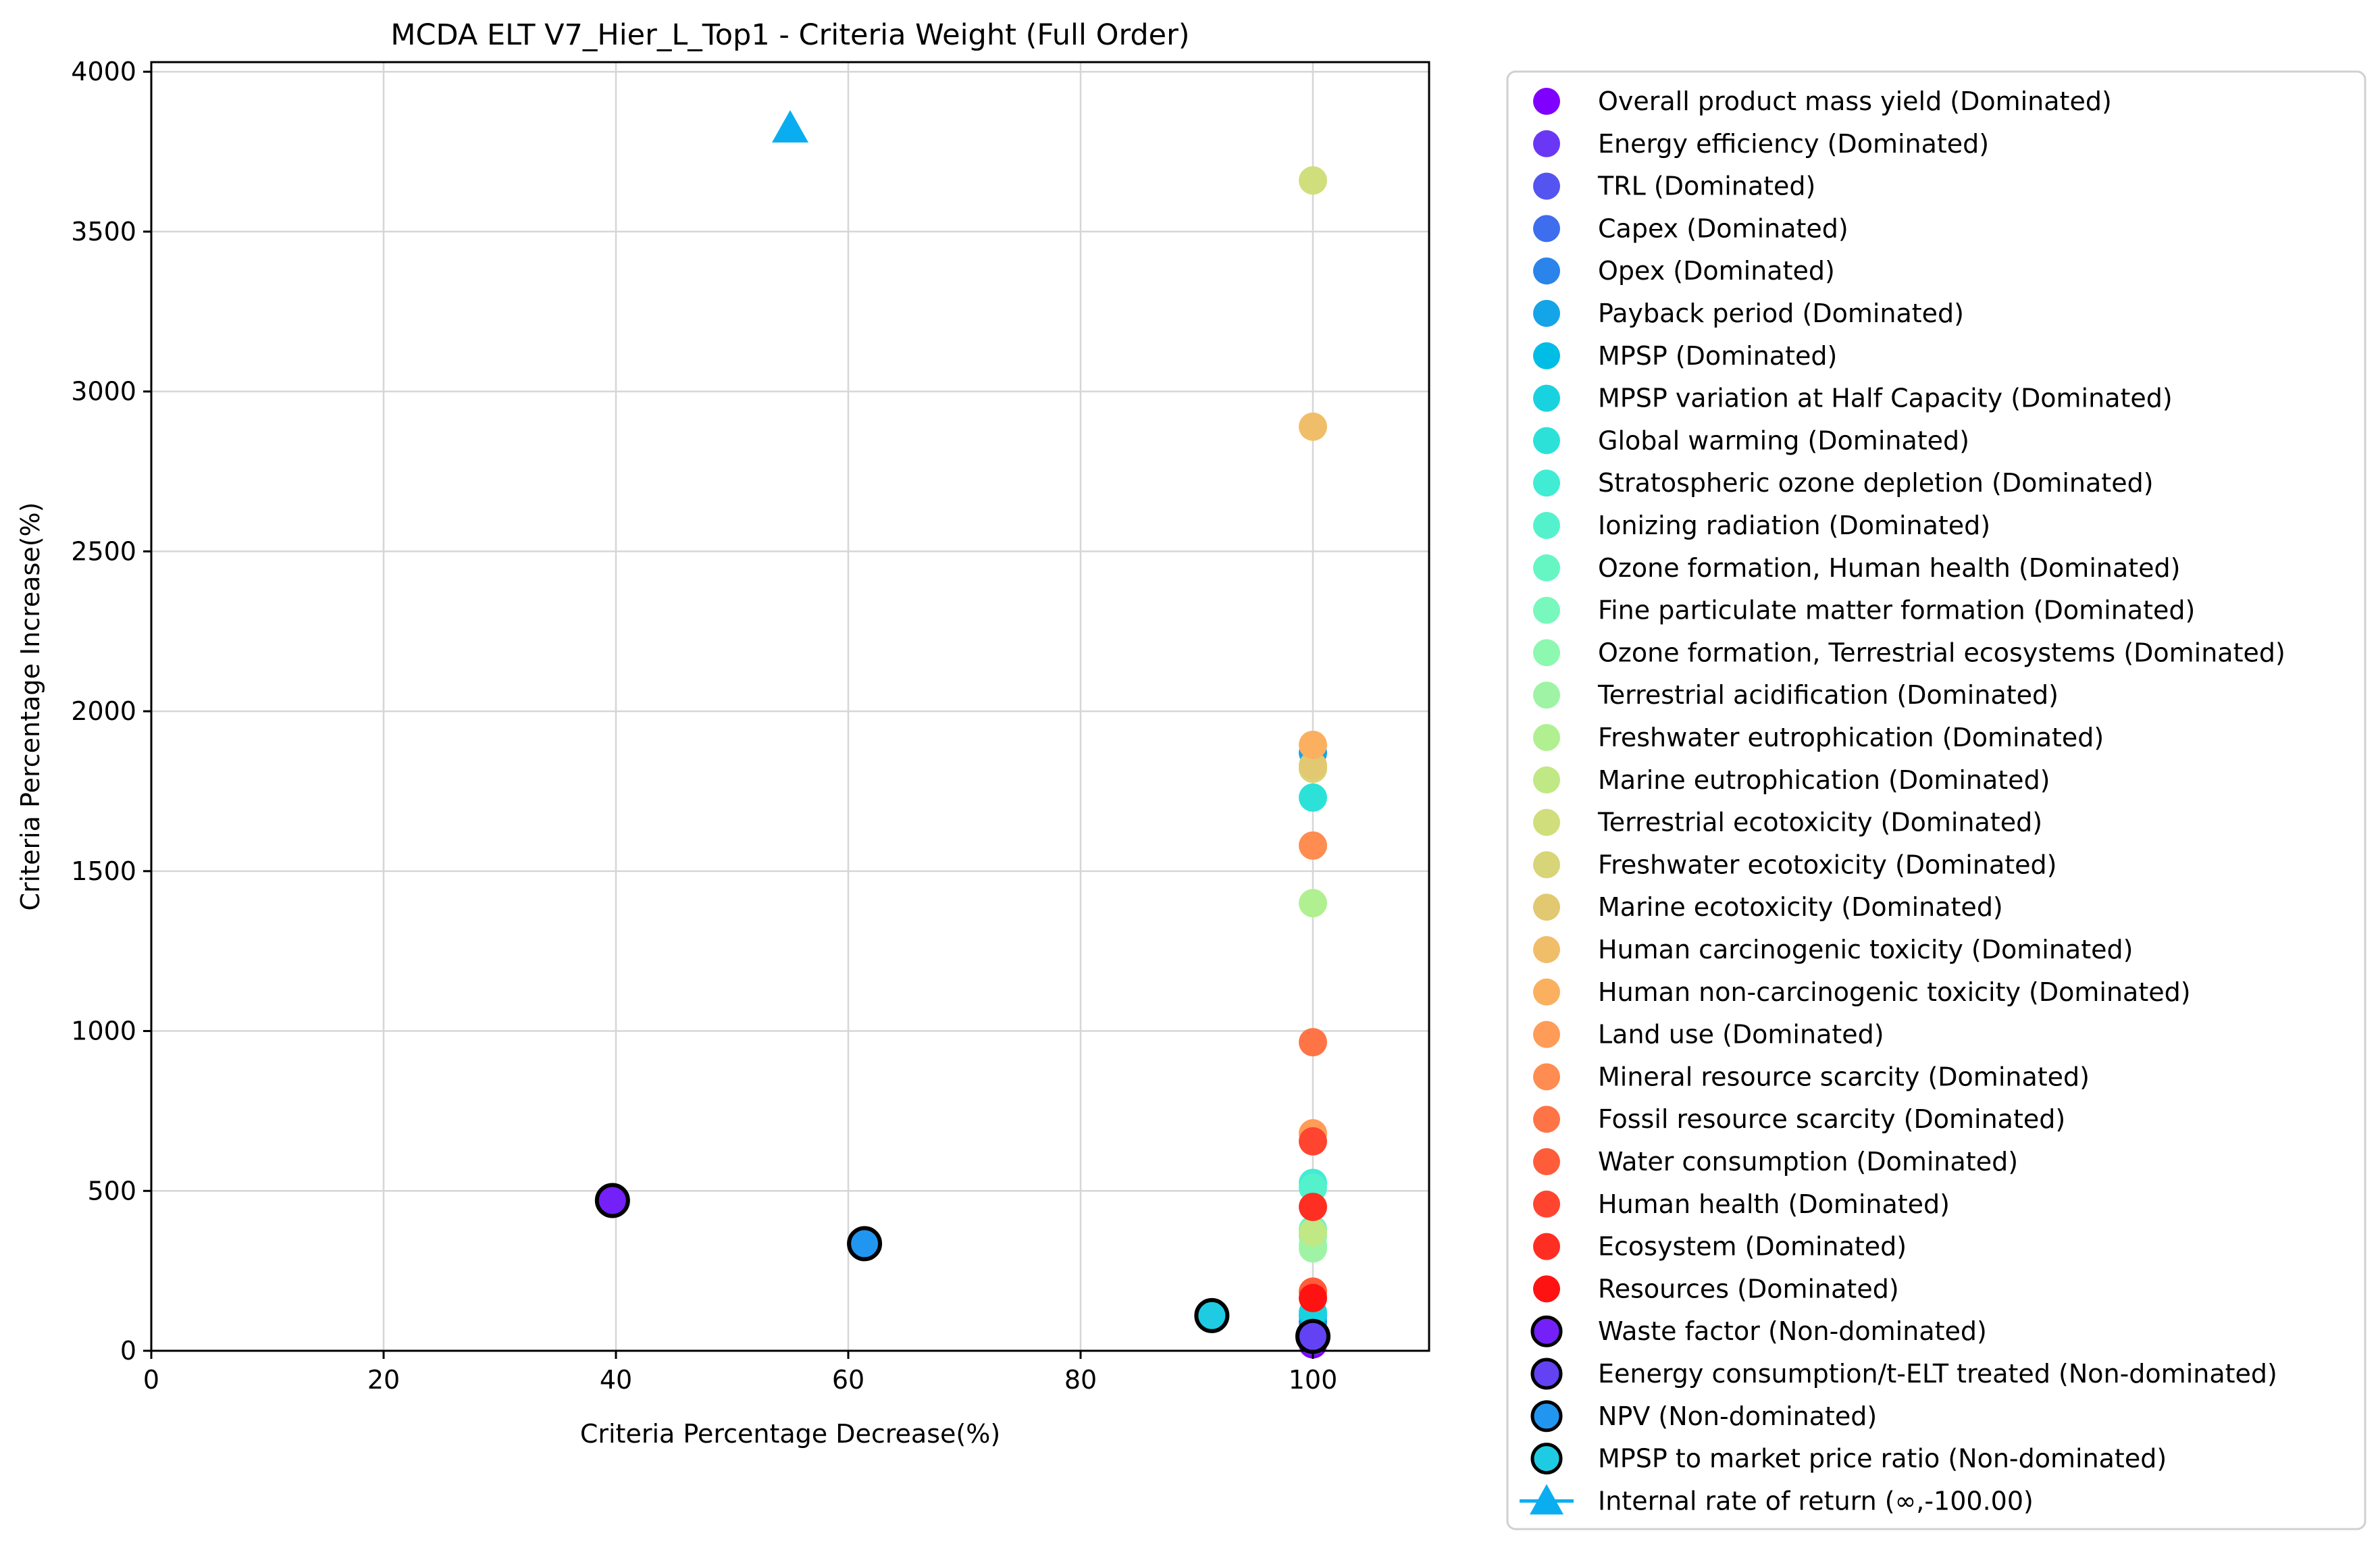 The height and width of the screenshot is (1548, 2380). I want to click on legend-label: Payback period (Dominated), so click(1781, 313).